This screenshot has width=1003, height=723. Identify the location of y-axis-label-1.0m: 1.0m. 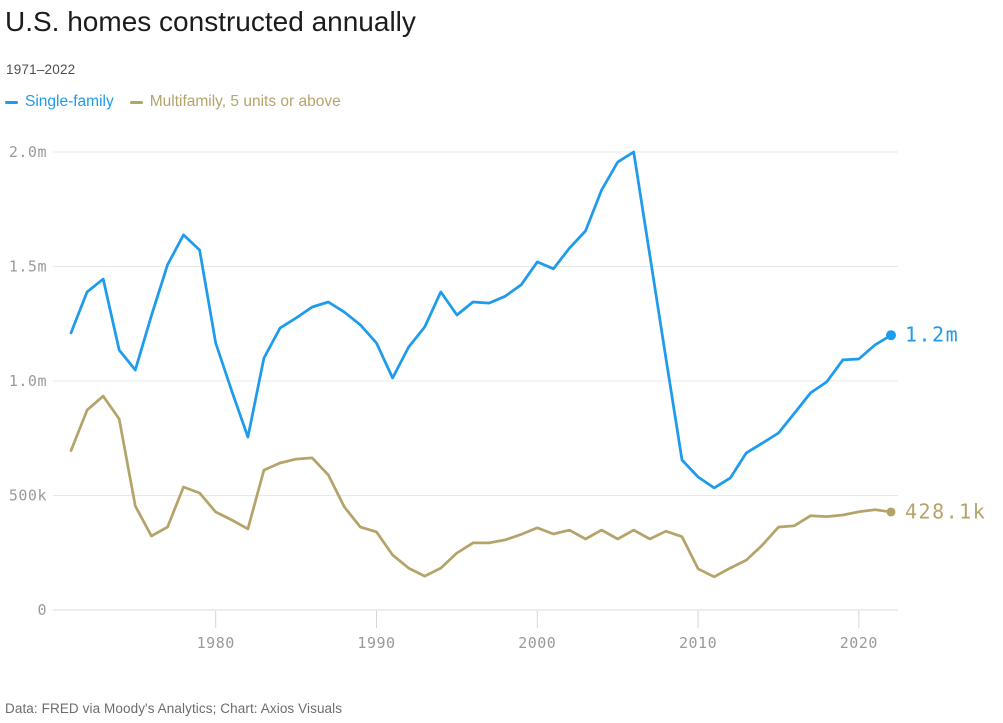
(28, 381).